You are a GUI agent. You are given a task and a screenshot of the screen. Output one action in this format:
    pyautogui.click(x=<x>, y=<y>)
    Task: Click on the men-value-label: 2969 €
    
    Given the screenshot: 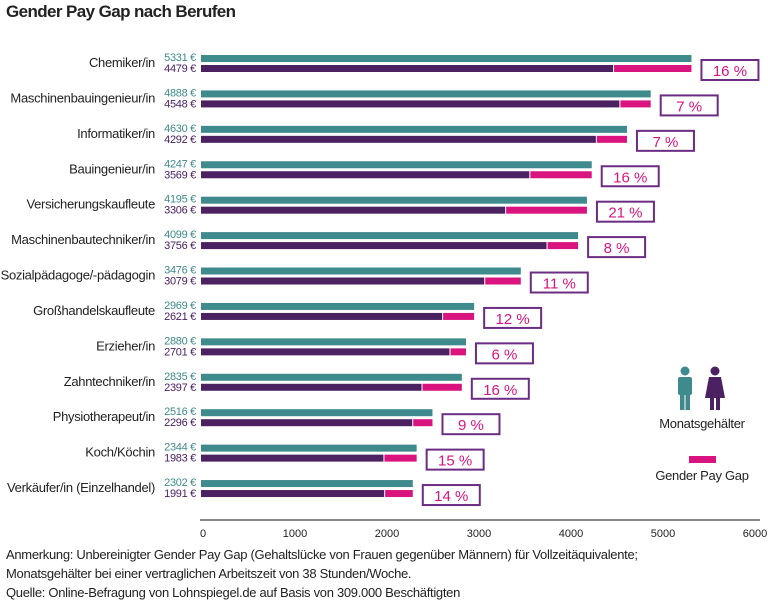 What is the action you would take?
    pyautogui.click(x=180, y=306)
    